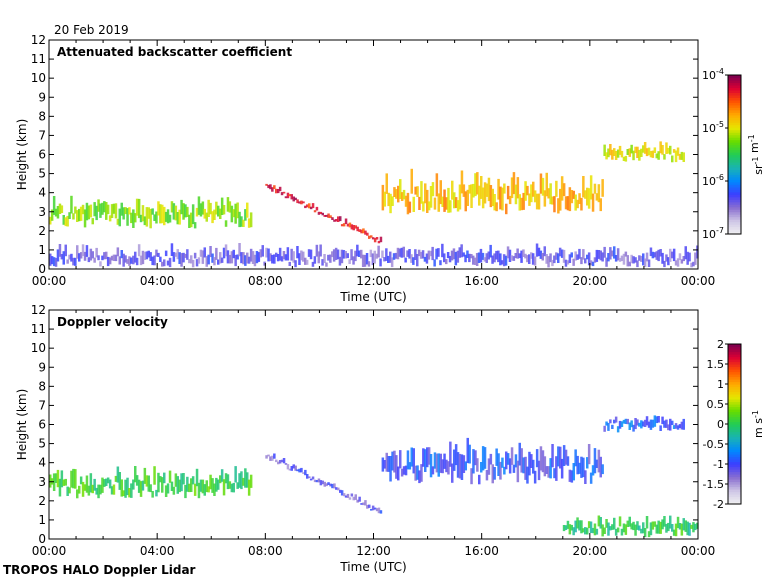 The width and height of the screenshot is (780, 580). Describe the element at coordinates (174, 52) in the screenshot. I see `panel-title: Attenuated backscatter coefficient` at that location.